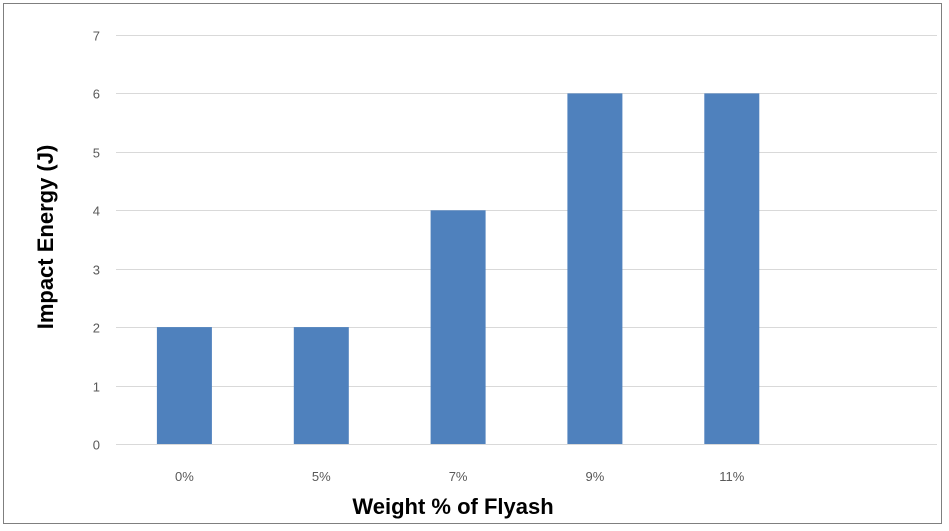 The height and width of the screenshot is (531, 949). I want to click on y-tick-label: 7, so click(96, 36).